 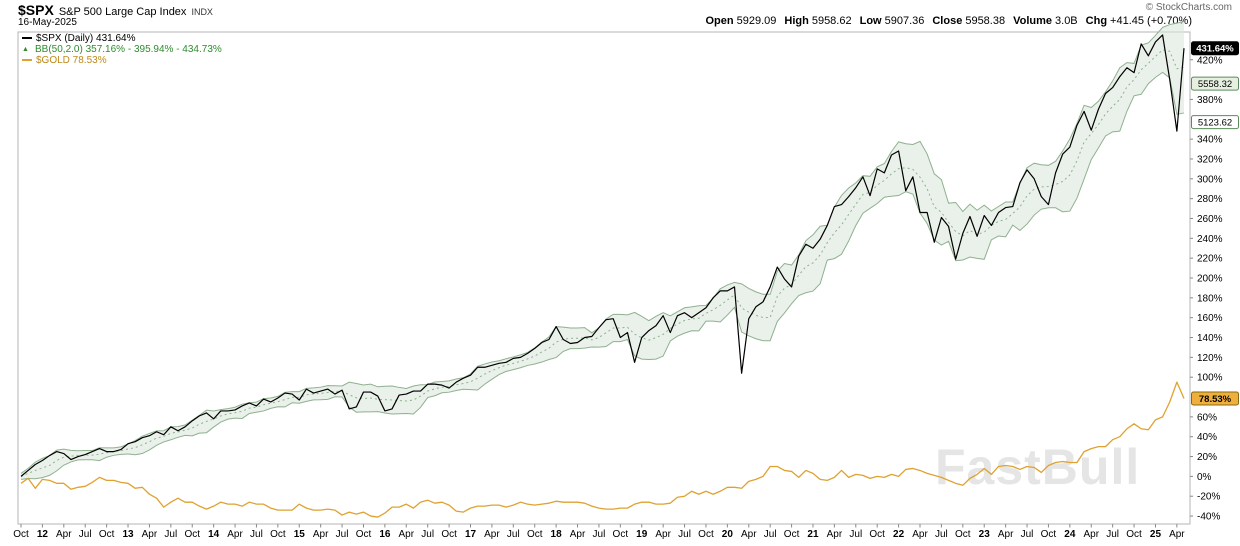 I want to click on axis-marker-box: 5558.32, so click(x=1215, y=83).